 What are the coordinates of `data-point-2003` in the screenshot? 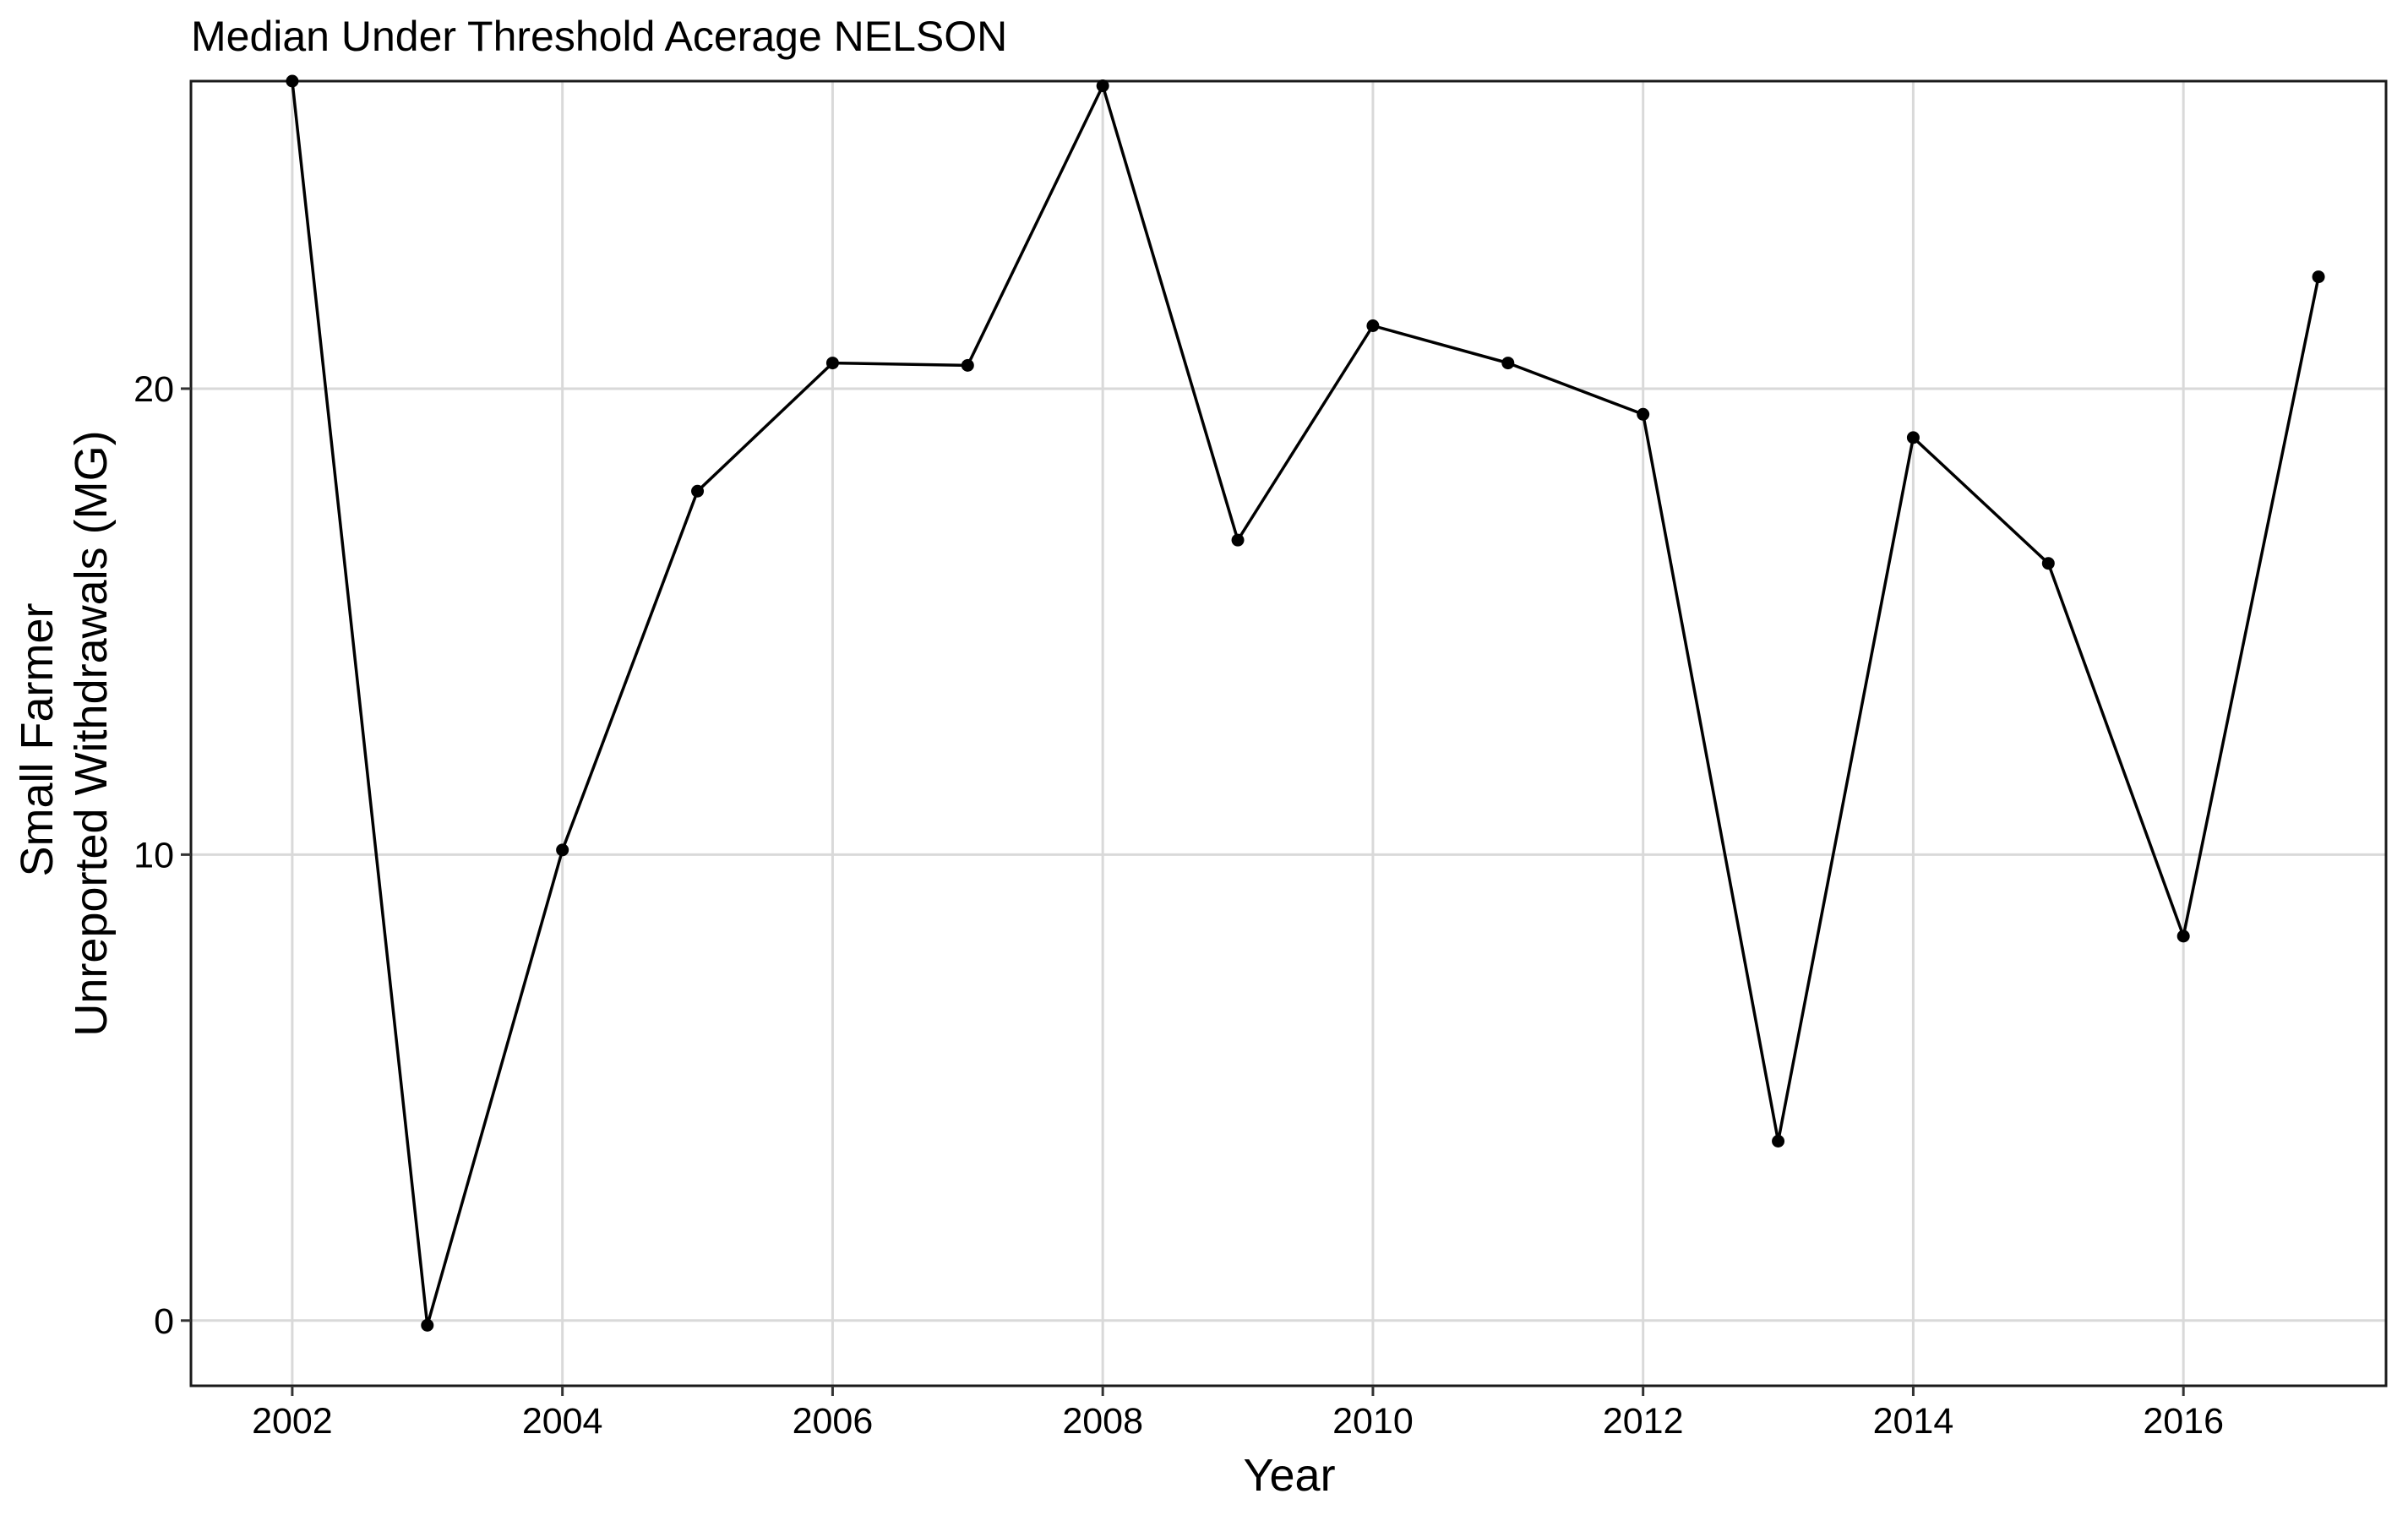 It's located at (427, 1325).